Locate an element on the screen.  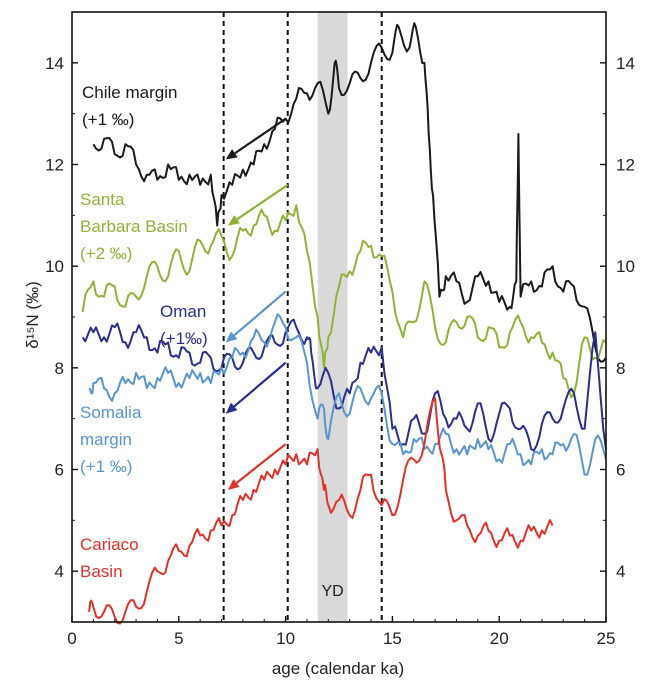
x-tick-label-2: 10 is located at coordinates (285, 638).